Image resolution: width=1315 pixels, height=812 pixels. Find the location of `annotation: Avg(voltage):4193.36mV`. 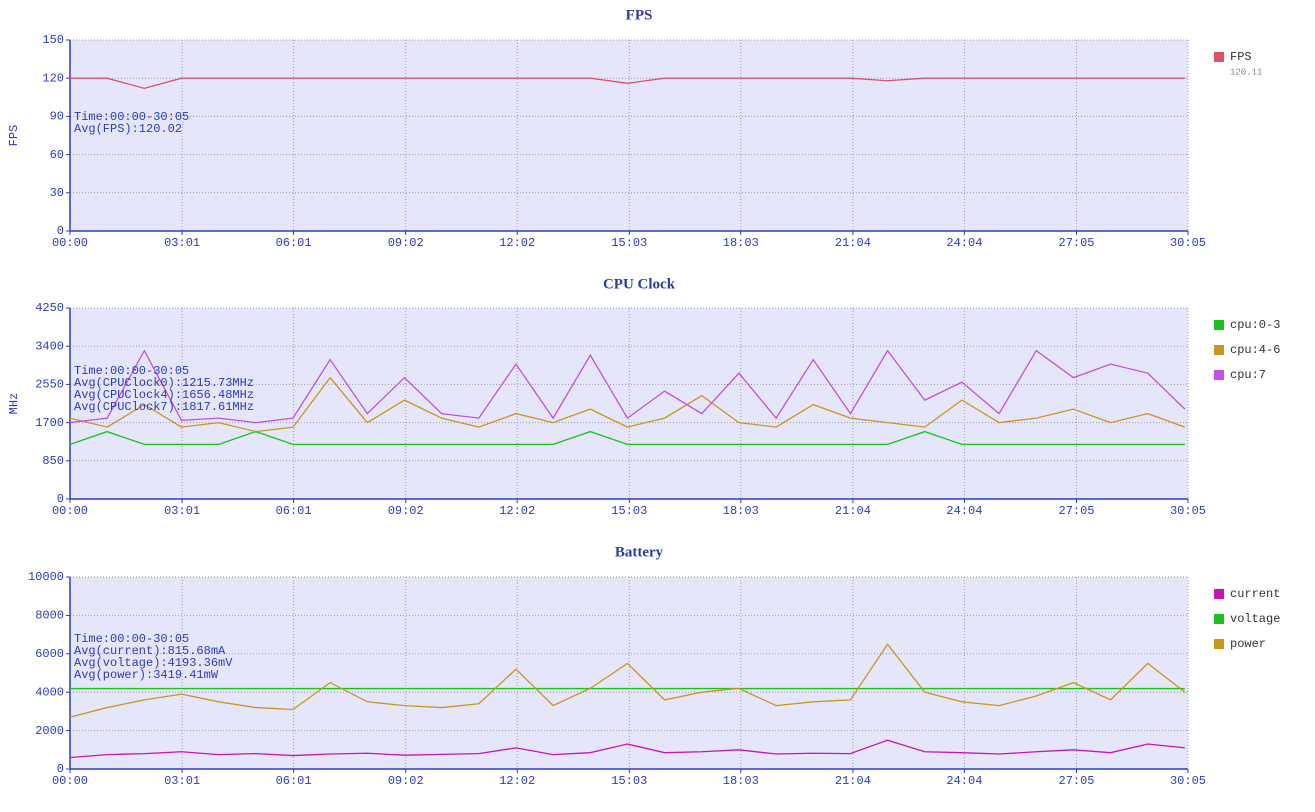

annotation: Avg(voltage):4193.36mV is located at coordinates (153, 663).